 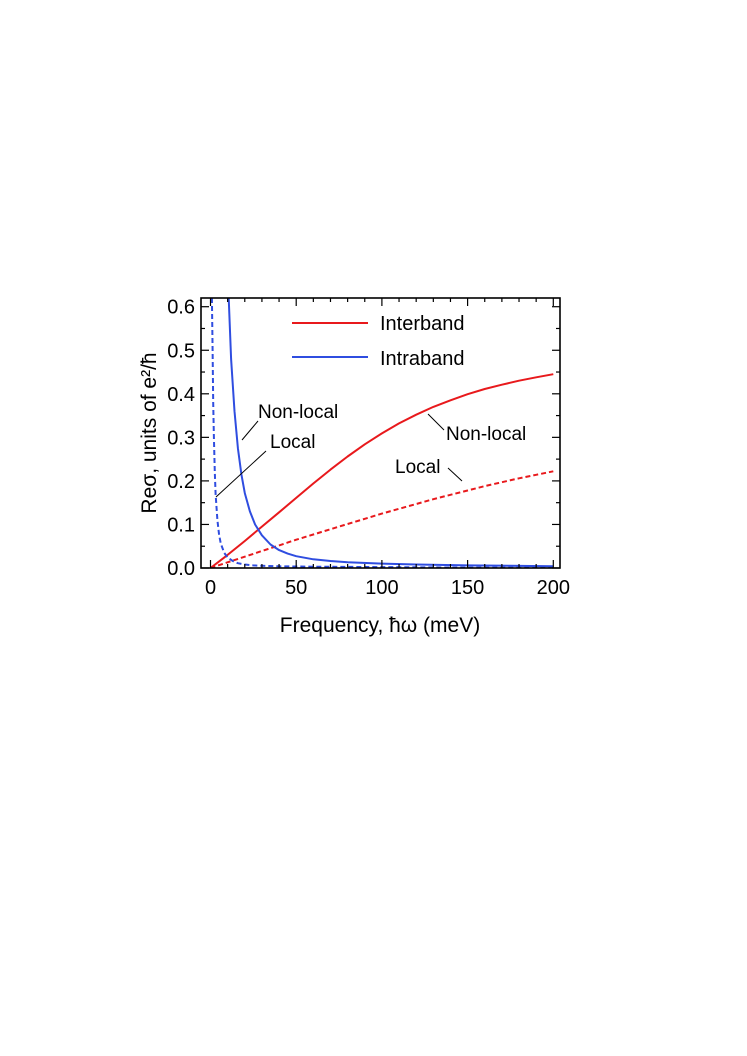 What do you see at coordinates (436, 422) in the screenshot?
I see `annotation-interband-nonlocal-leader` at bounding box center [436, 422].